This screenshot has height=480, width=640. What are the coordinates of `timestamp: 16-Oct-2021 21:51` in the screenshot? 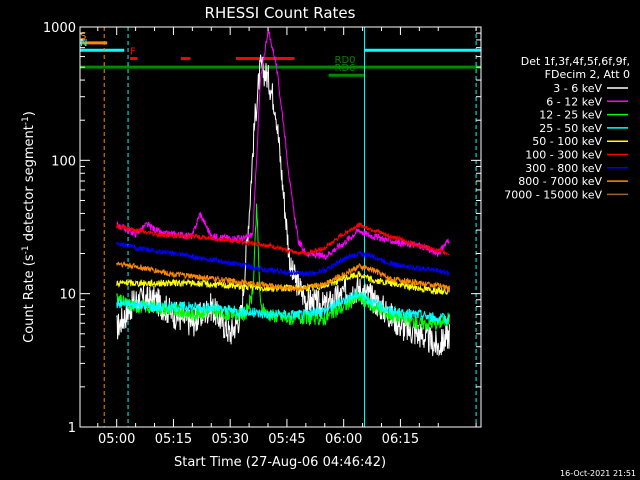 It's located at (598, 473).